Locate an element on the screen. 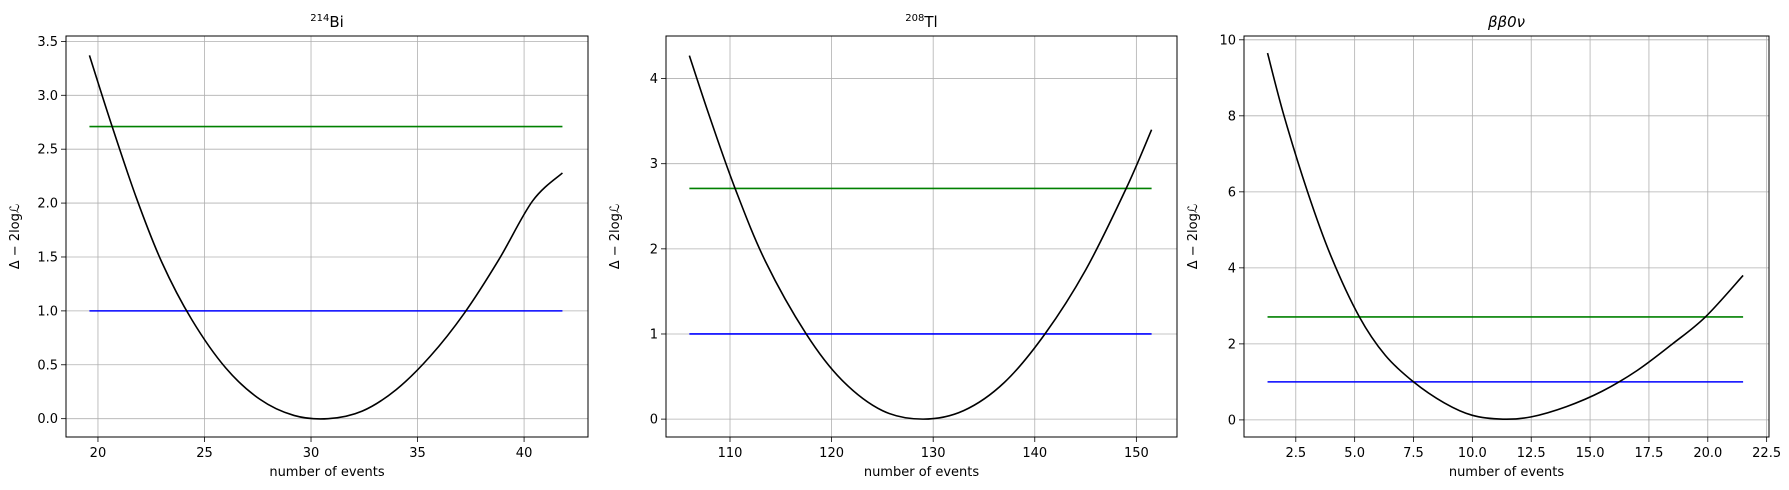 This screenshot has width=1789, height=490. x-tick-label: 22.5 is located at coordinates (1766, 453).